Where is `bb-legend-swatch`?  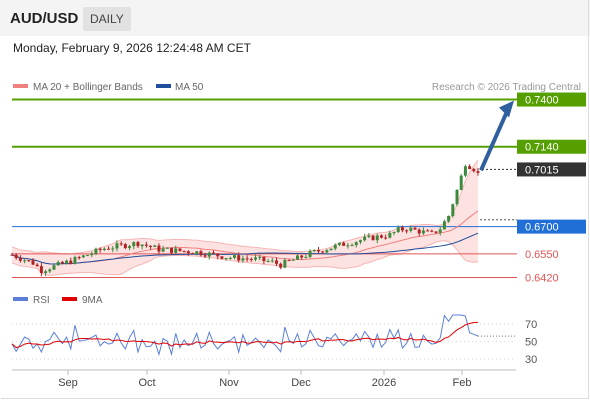 bb-legend-swatch is located at coordinates (20, 86).